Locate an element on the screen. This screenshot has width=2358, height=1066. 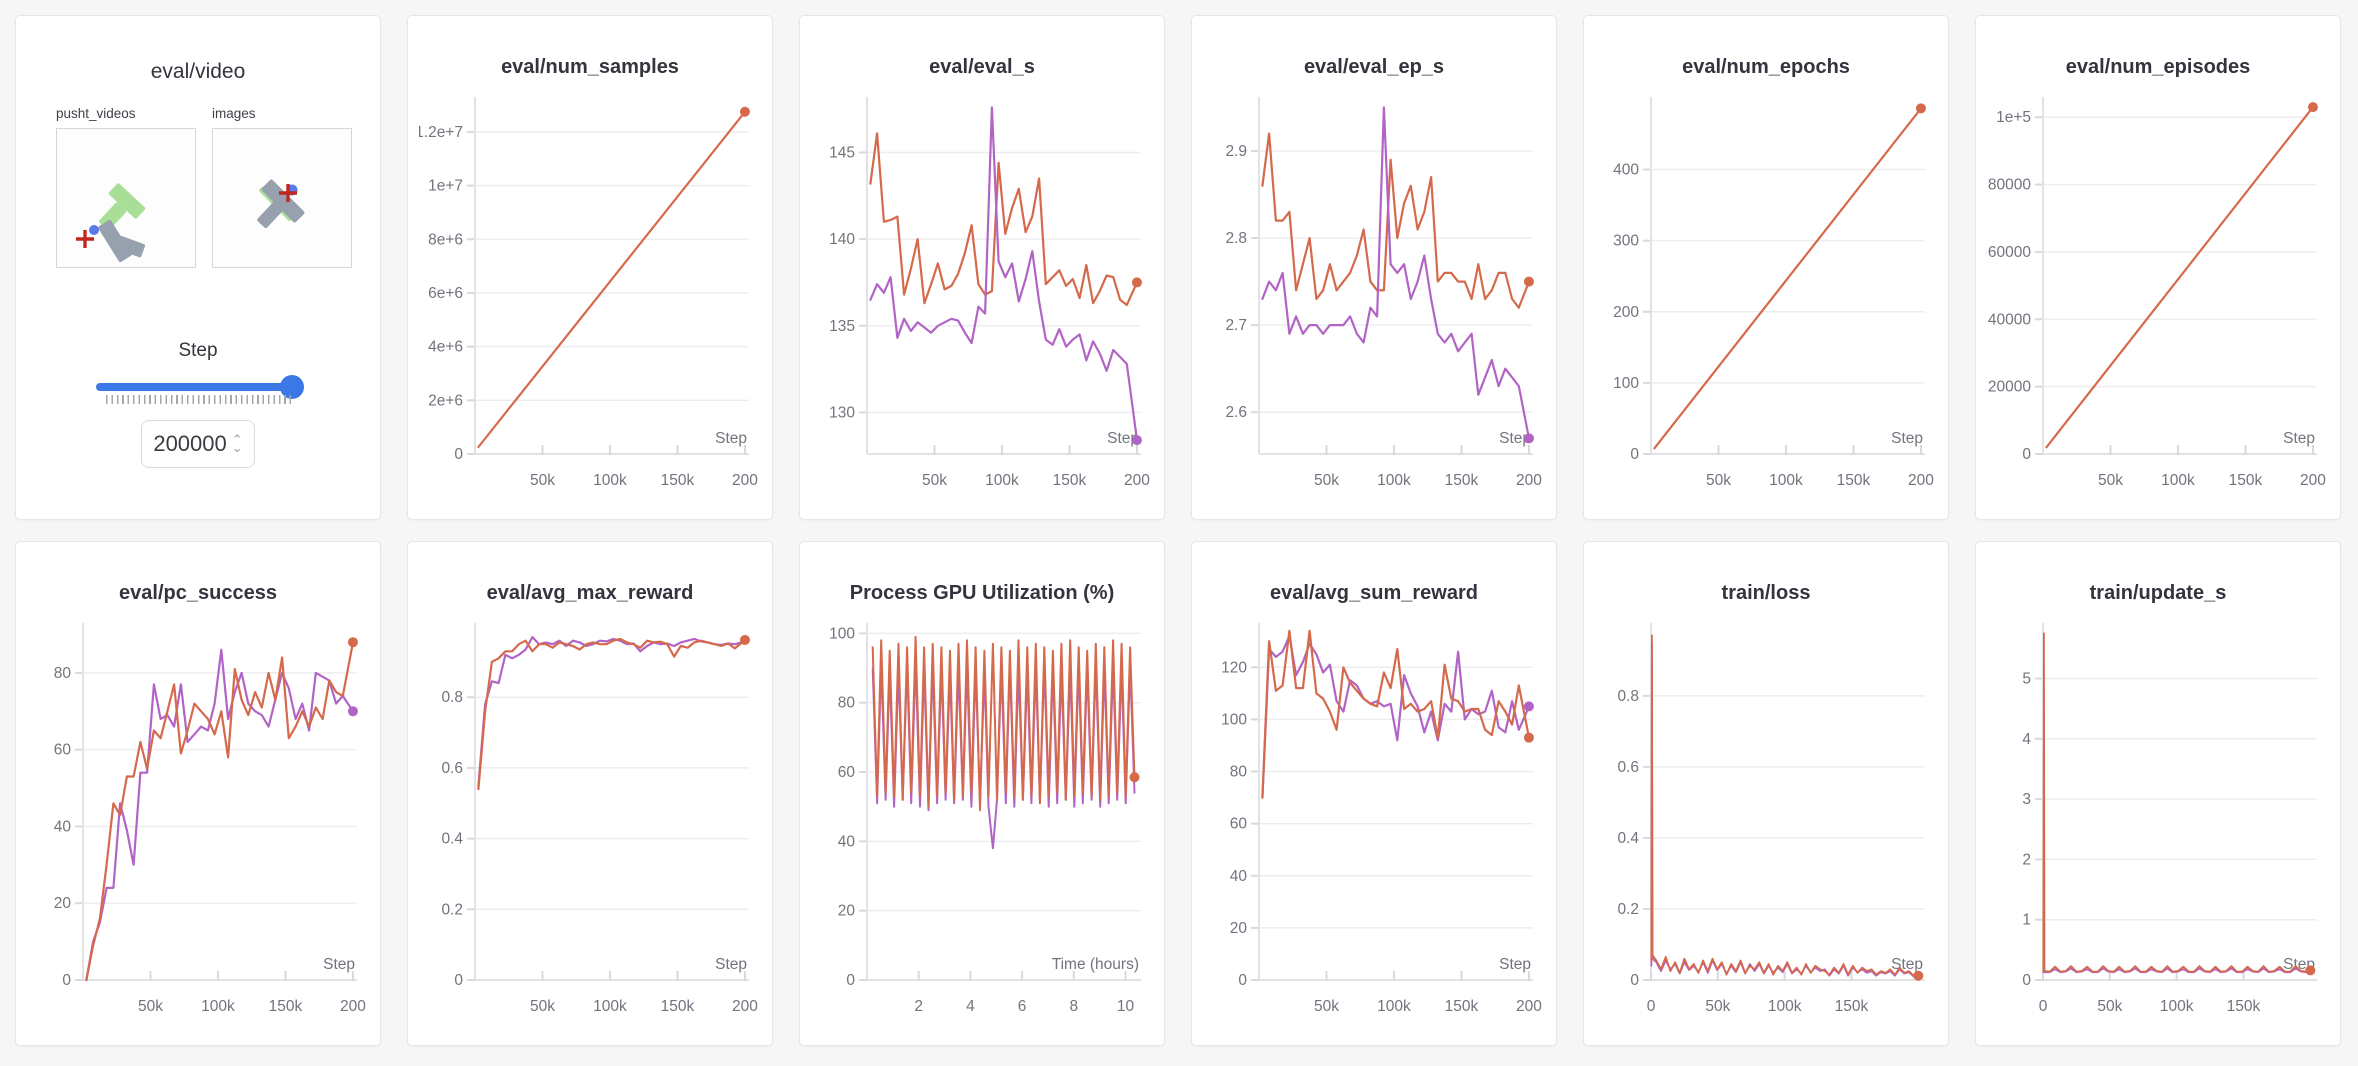
panel-train-update-s: train/update_s 0 1 2 3 4 5 0 50k 100k 150k Step is located at coordinates (2158, 793).